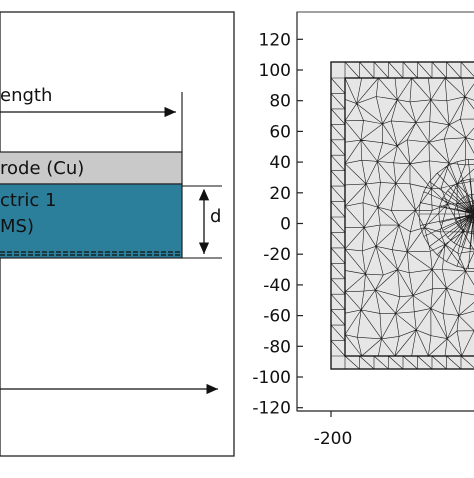 The height and width of the screenshot is (478, 474). What do you see at coordinates (280, 163) in the screenshot?
I see `y-tick-label: 40` at bounding box center [280, 163].